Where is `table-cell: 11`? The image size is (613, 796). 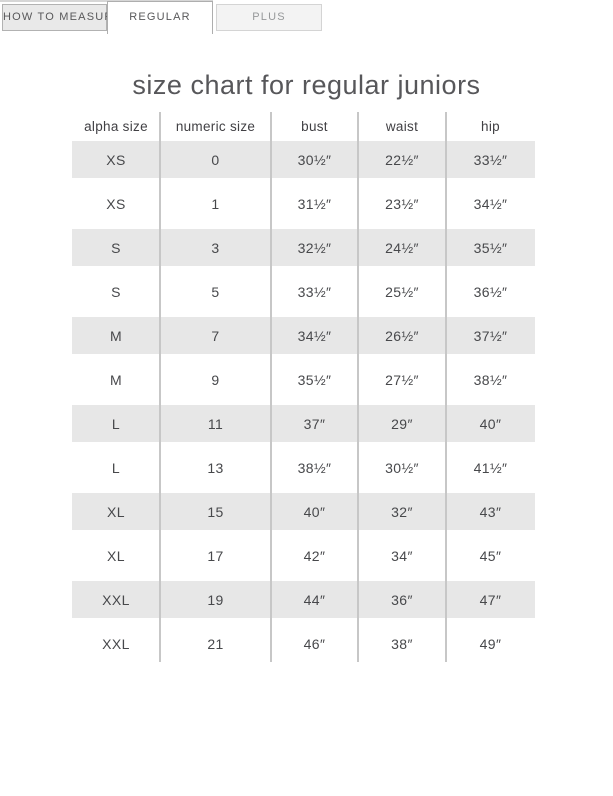 table-cell: 11 is located at coordinates (215, 423).